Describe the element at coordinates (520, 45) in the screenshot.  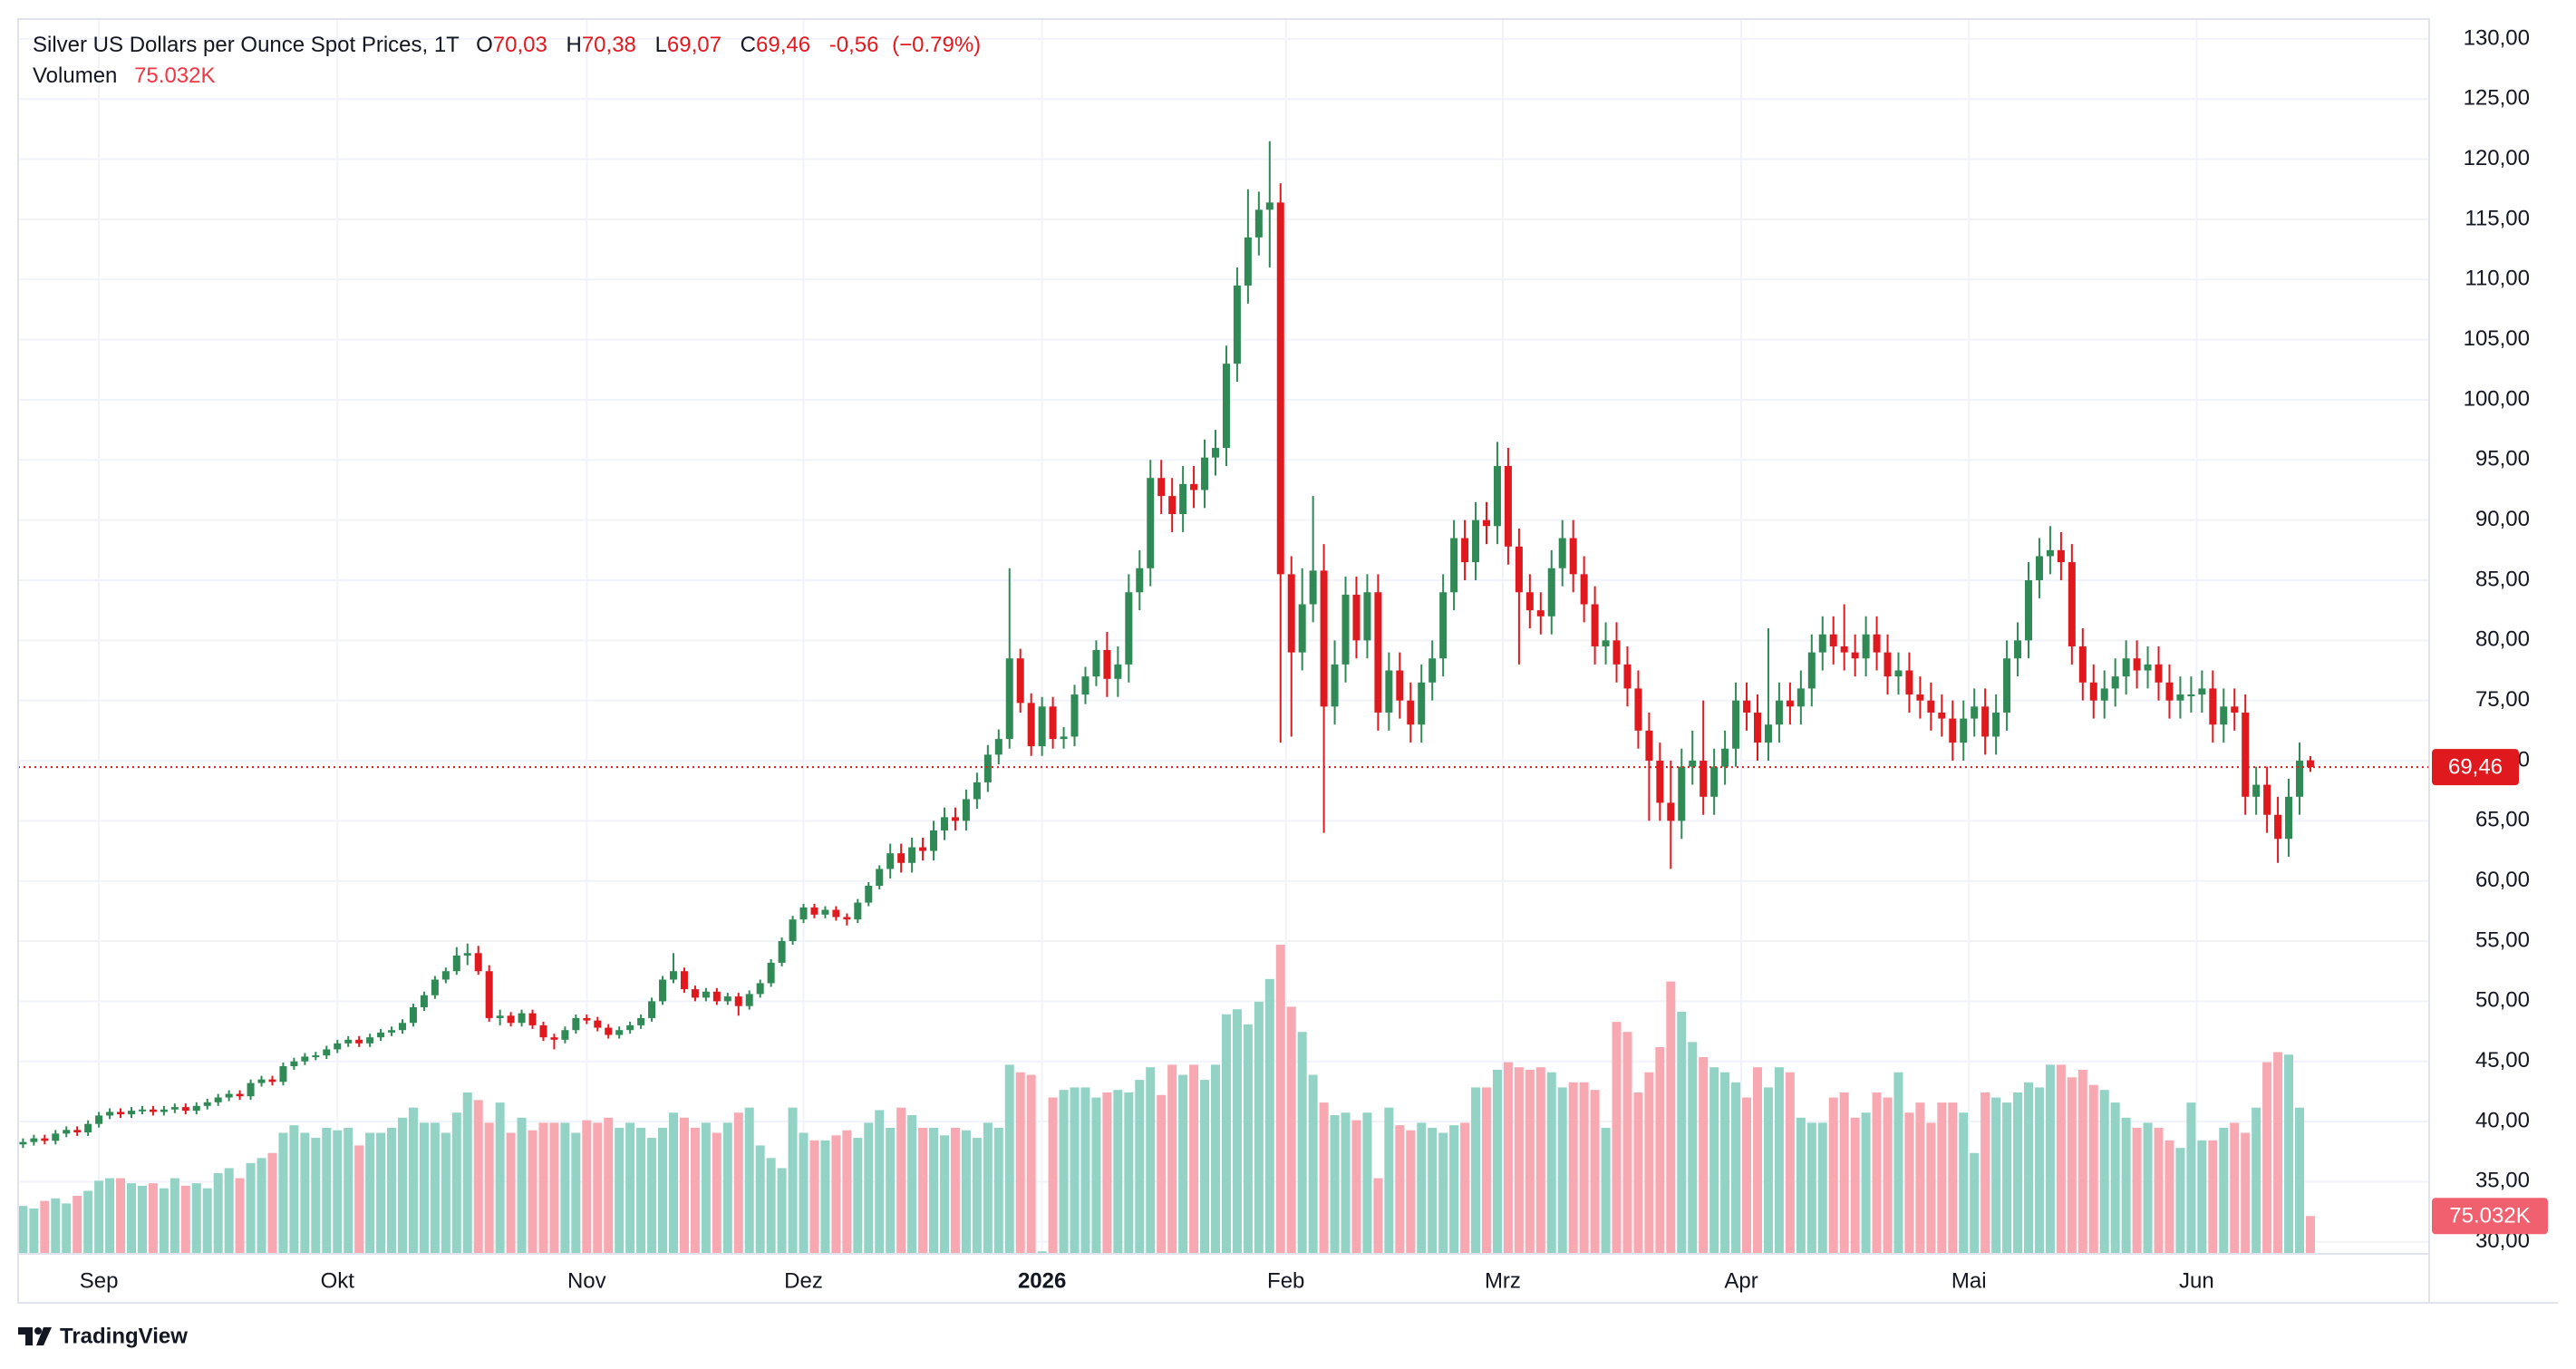
I see `legend-o-value: 70,03` at that location.